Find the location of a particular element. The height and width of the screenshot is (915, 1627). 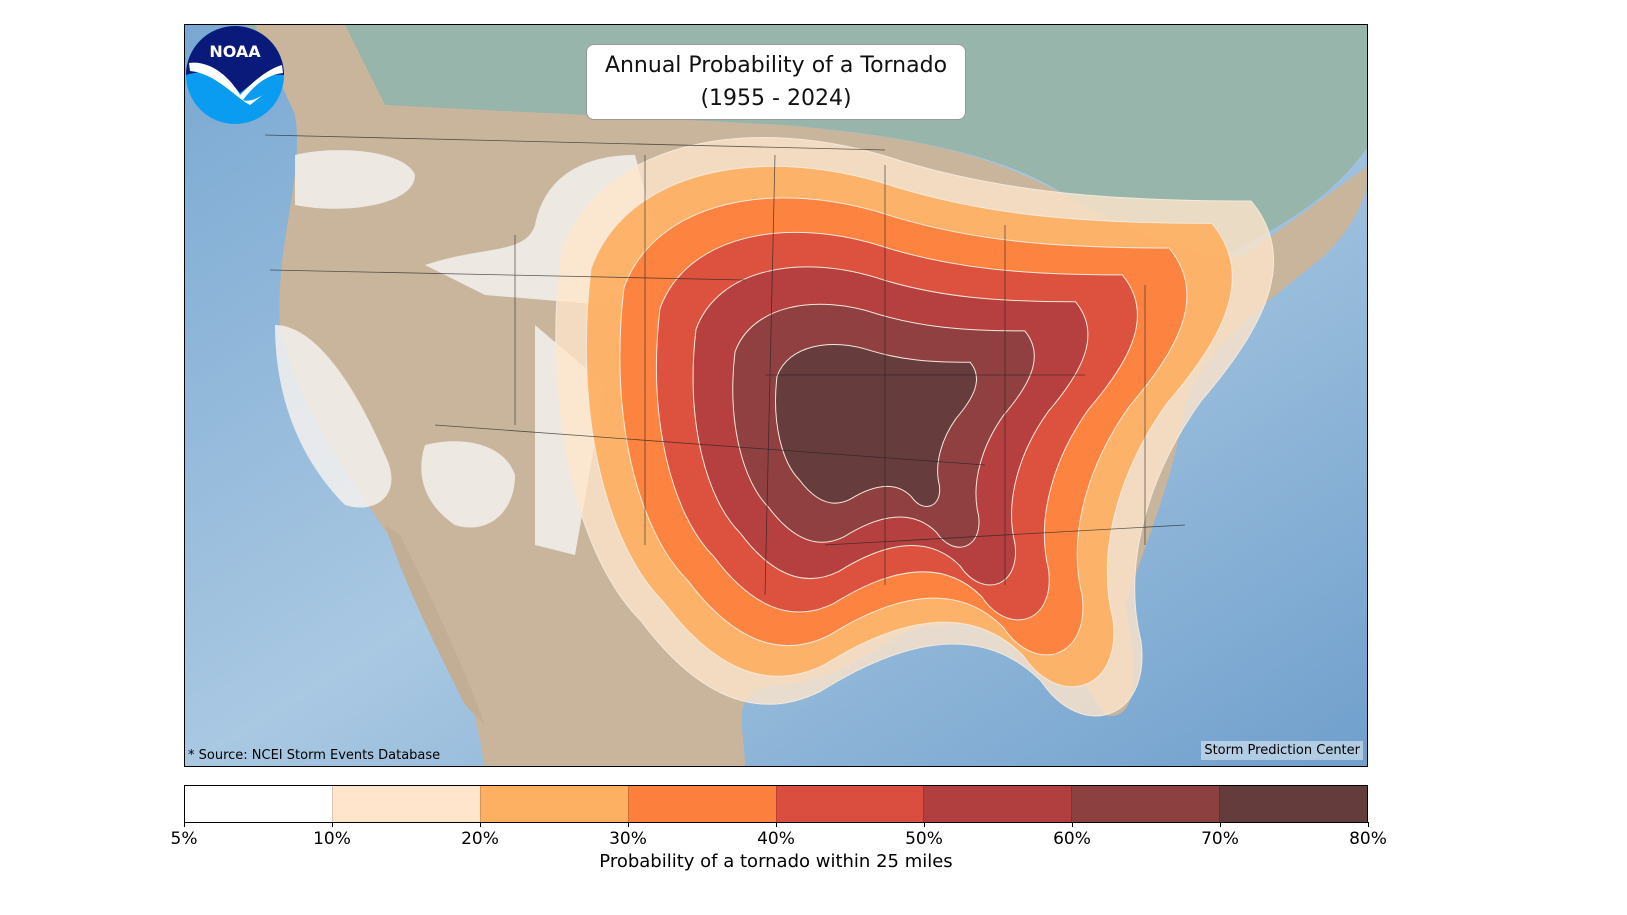

svg-text: NOAA is located at coordinates (235, 51).